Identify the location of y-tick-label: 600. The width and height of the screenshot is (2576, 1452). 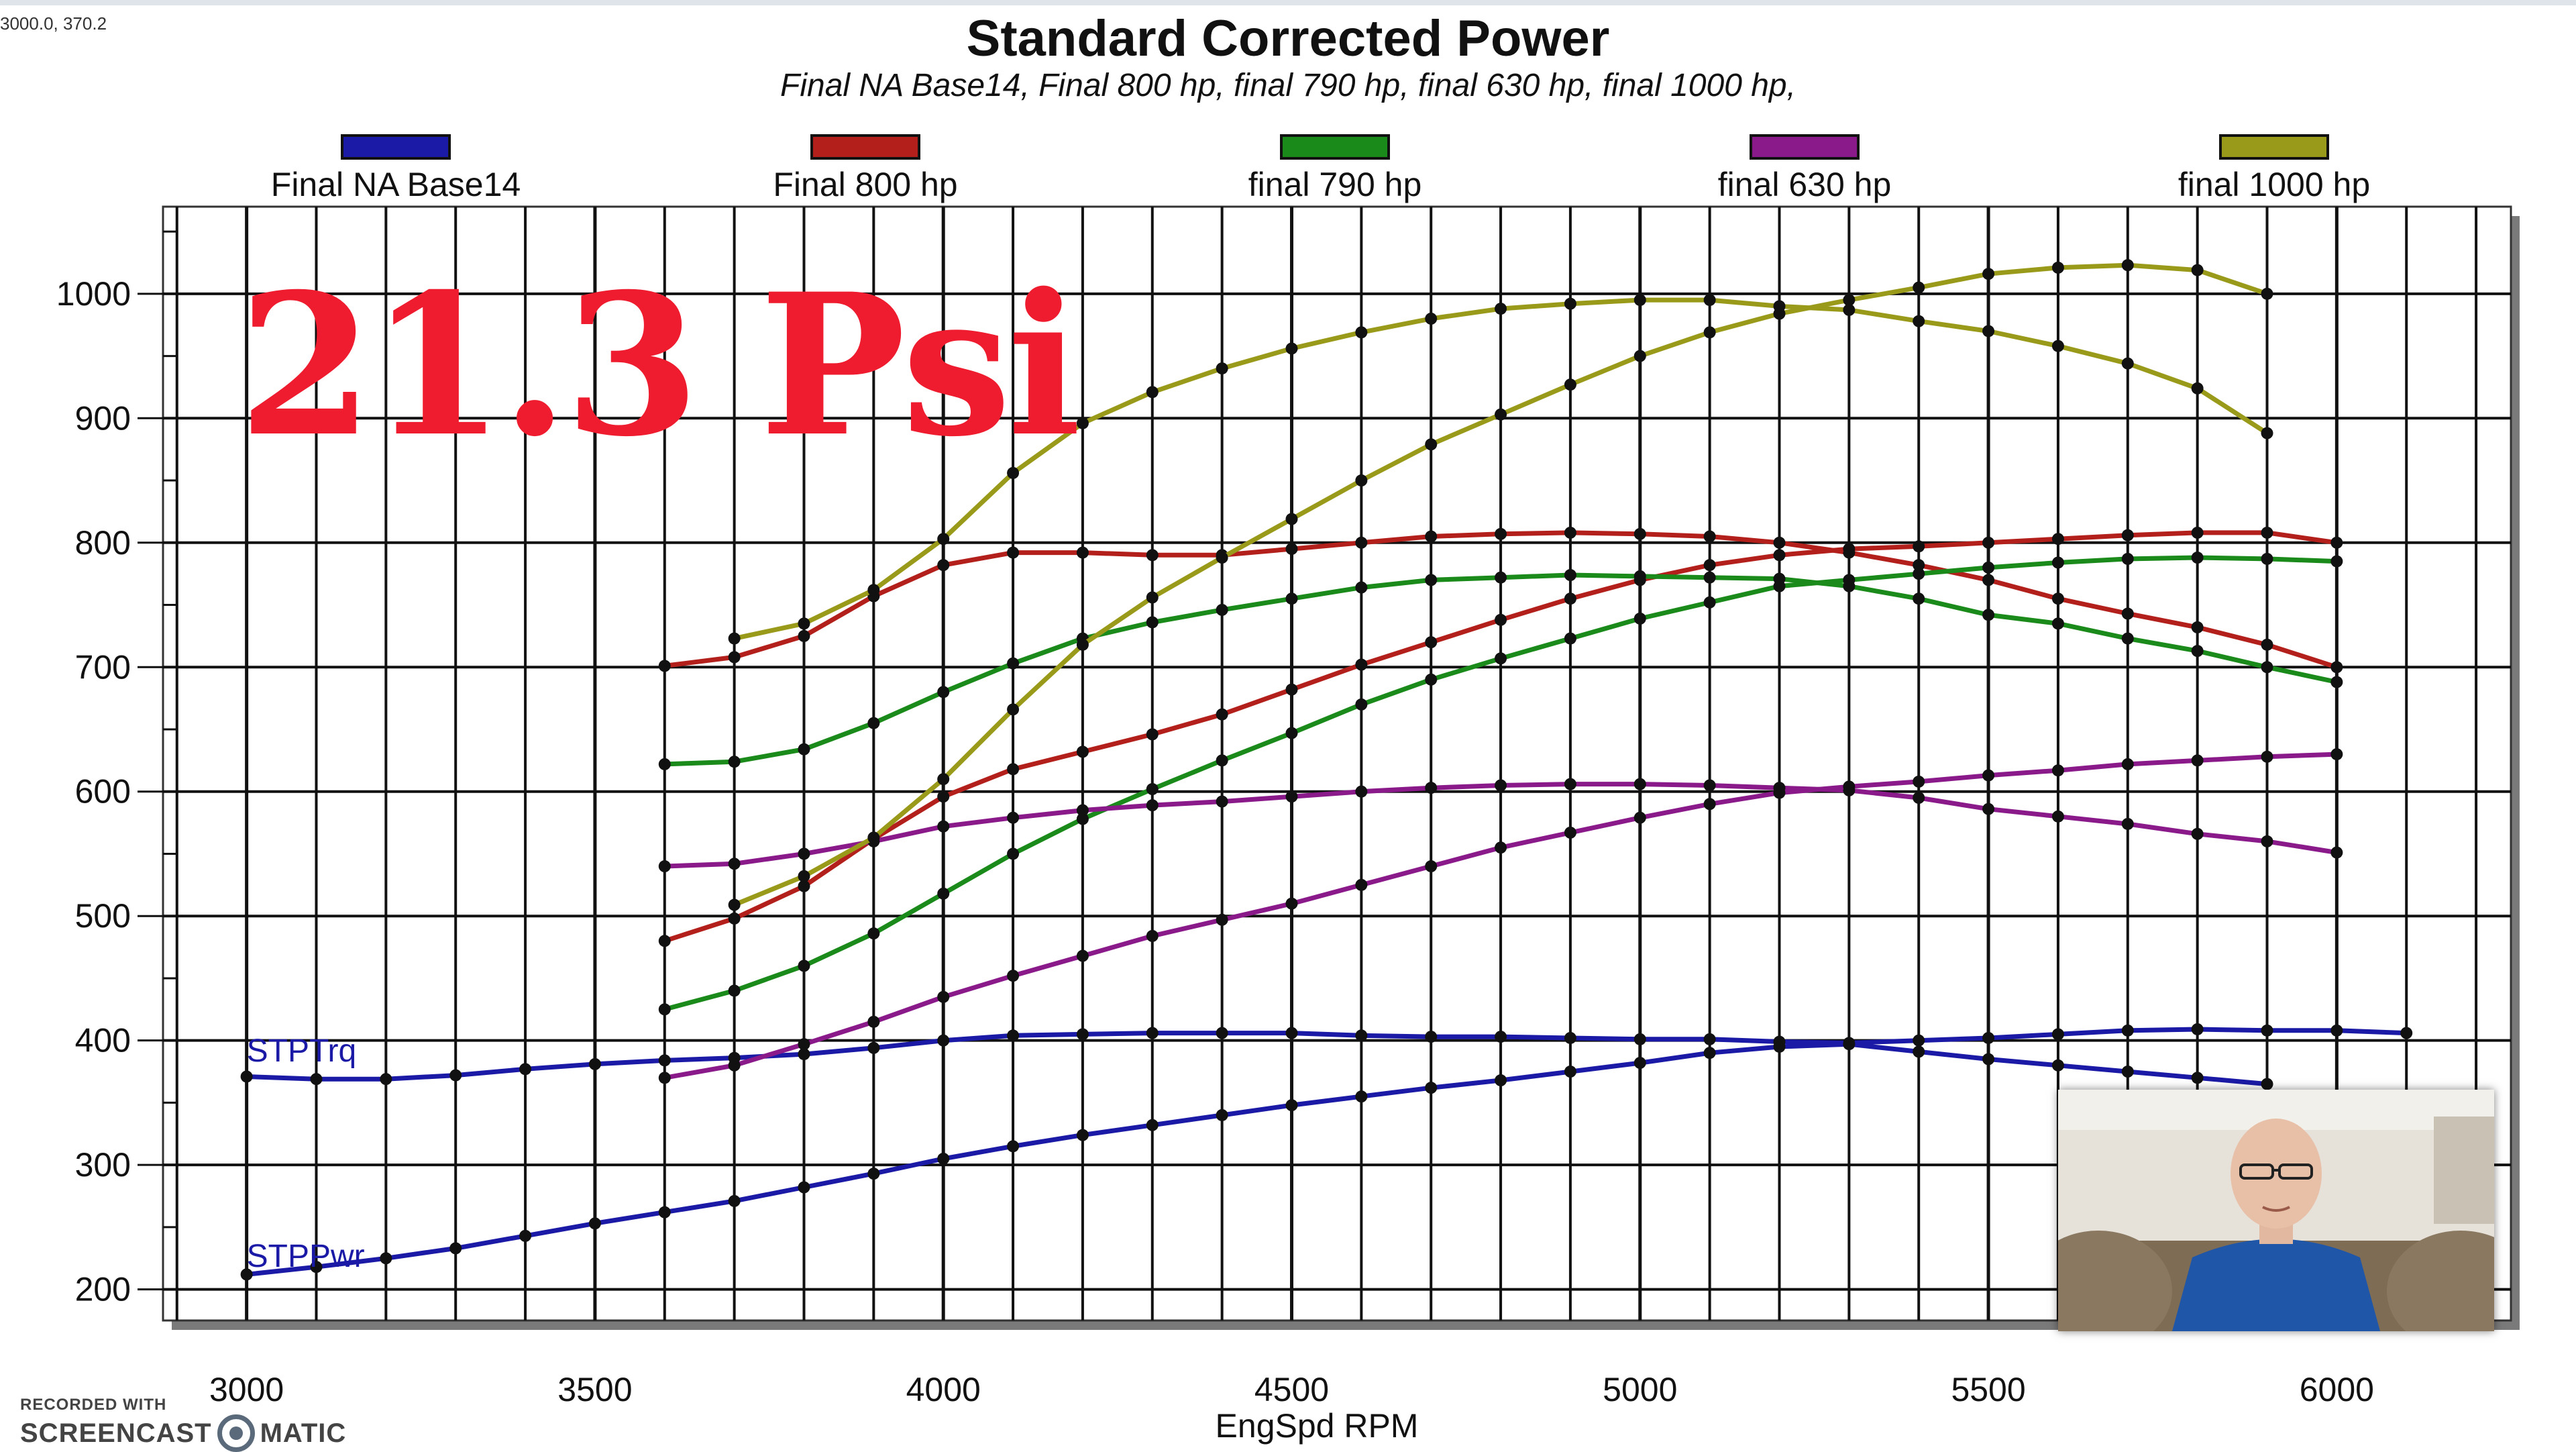
(103, 792).